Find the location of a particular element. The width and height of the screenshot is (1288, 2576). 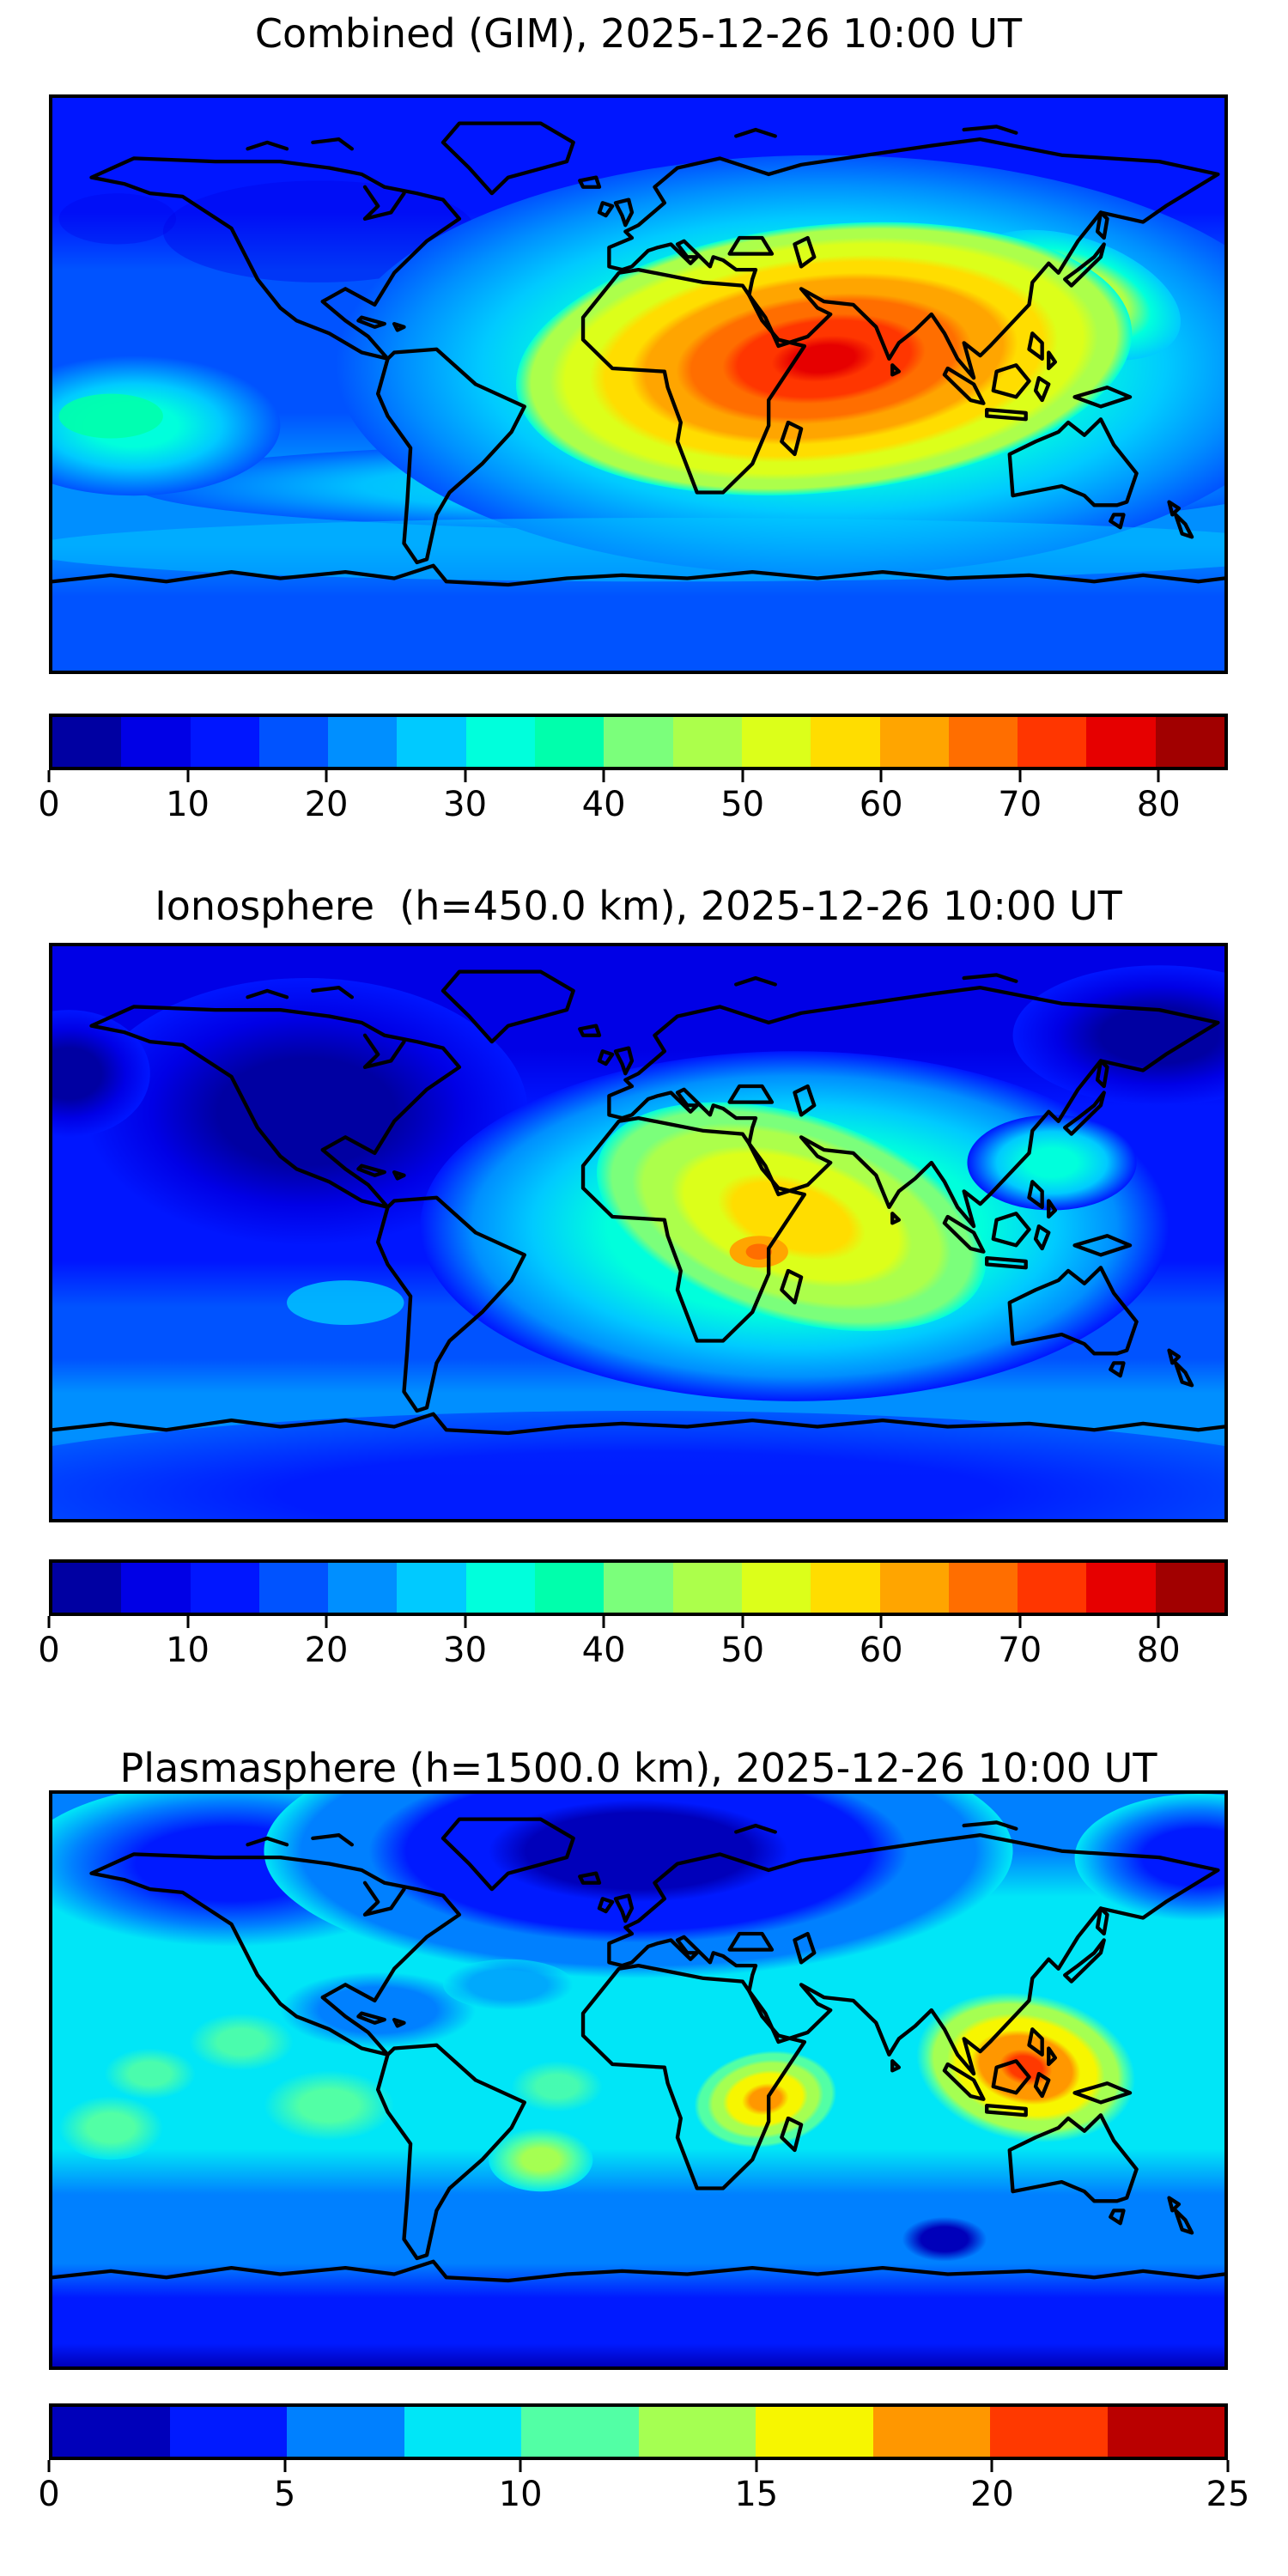

colorbar-plasmasphere is located at coordinates (638, 2431).